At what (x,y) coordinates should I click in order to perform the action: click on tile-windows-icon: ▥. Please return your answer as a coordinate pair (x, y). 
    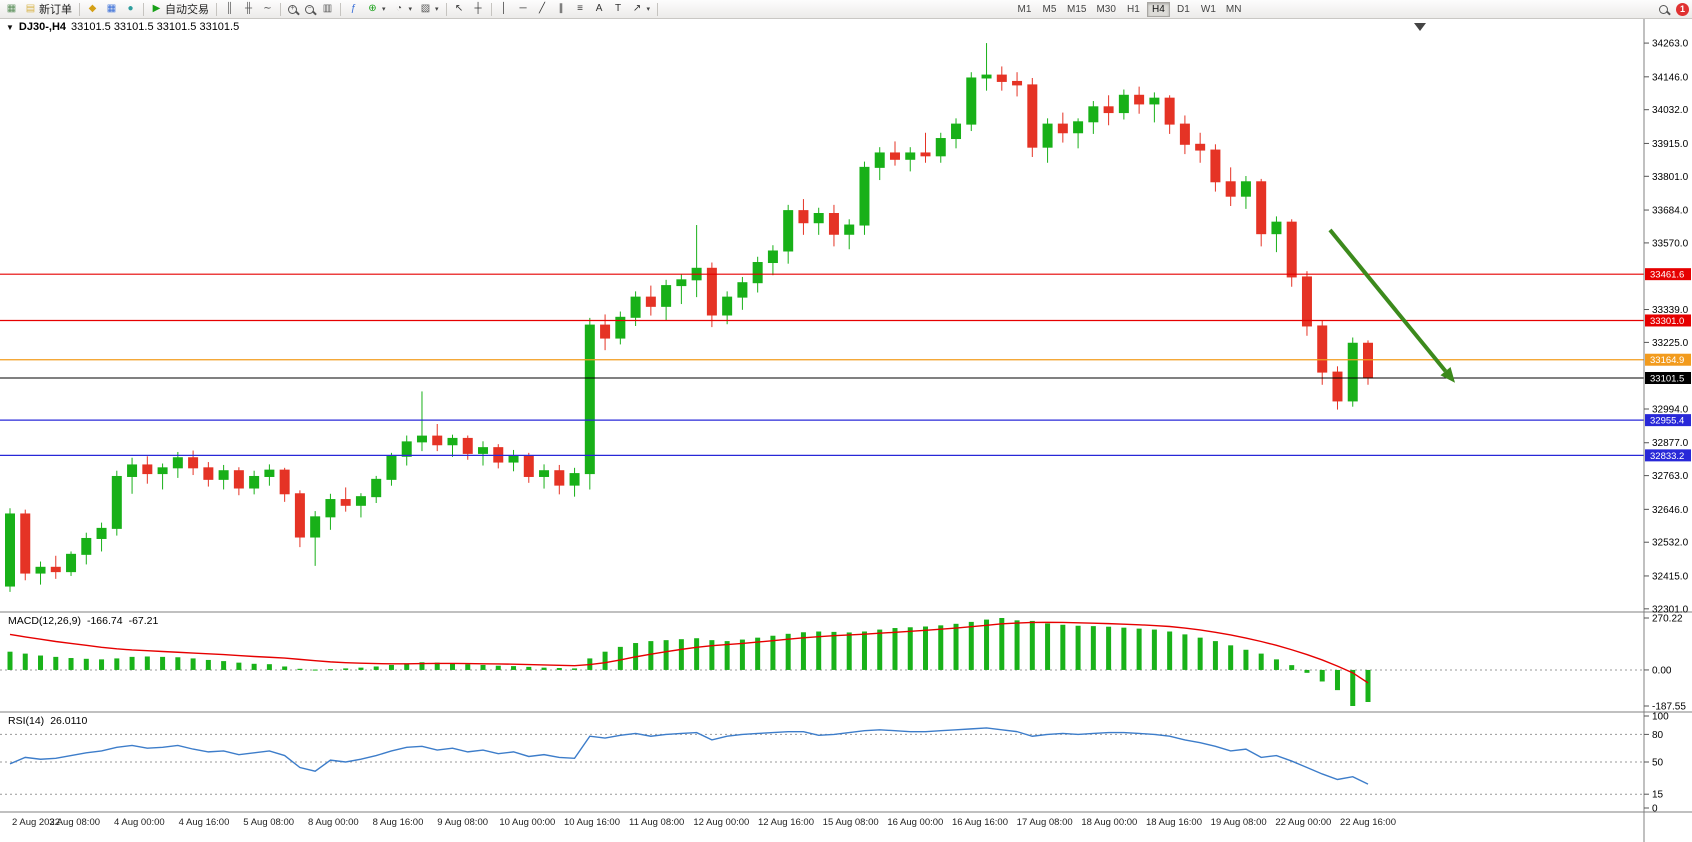
    Looking at the image, I should click on (327, 8).